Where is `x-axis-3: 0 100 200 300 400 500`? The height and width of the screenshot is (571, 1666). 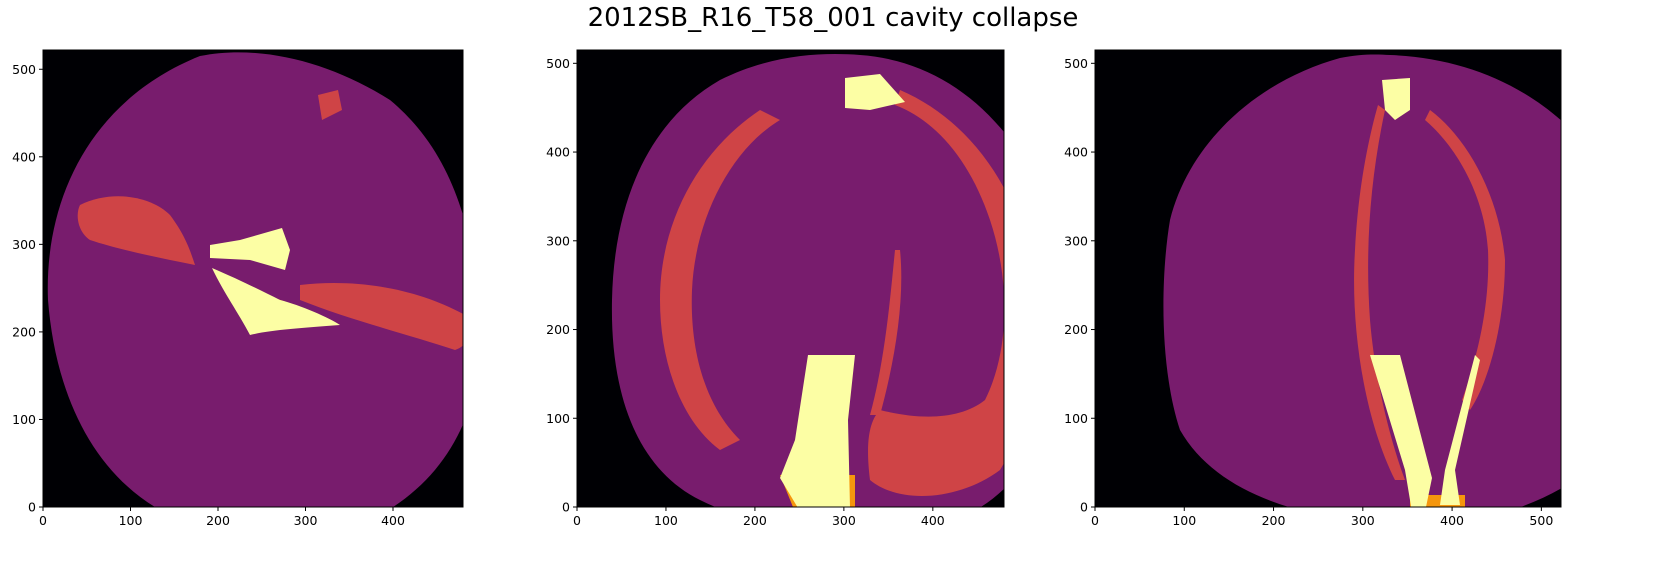
x-axis-3: 0 100 200 300 400 500 is located at coordinates (1322, 517).